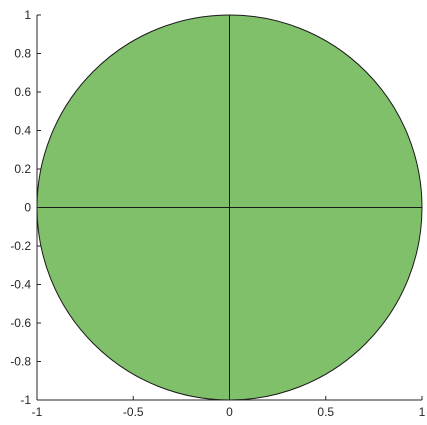  I want to click on y-tick-label: 0.2, so click(22, 169).